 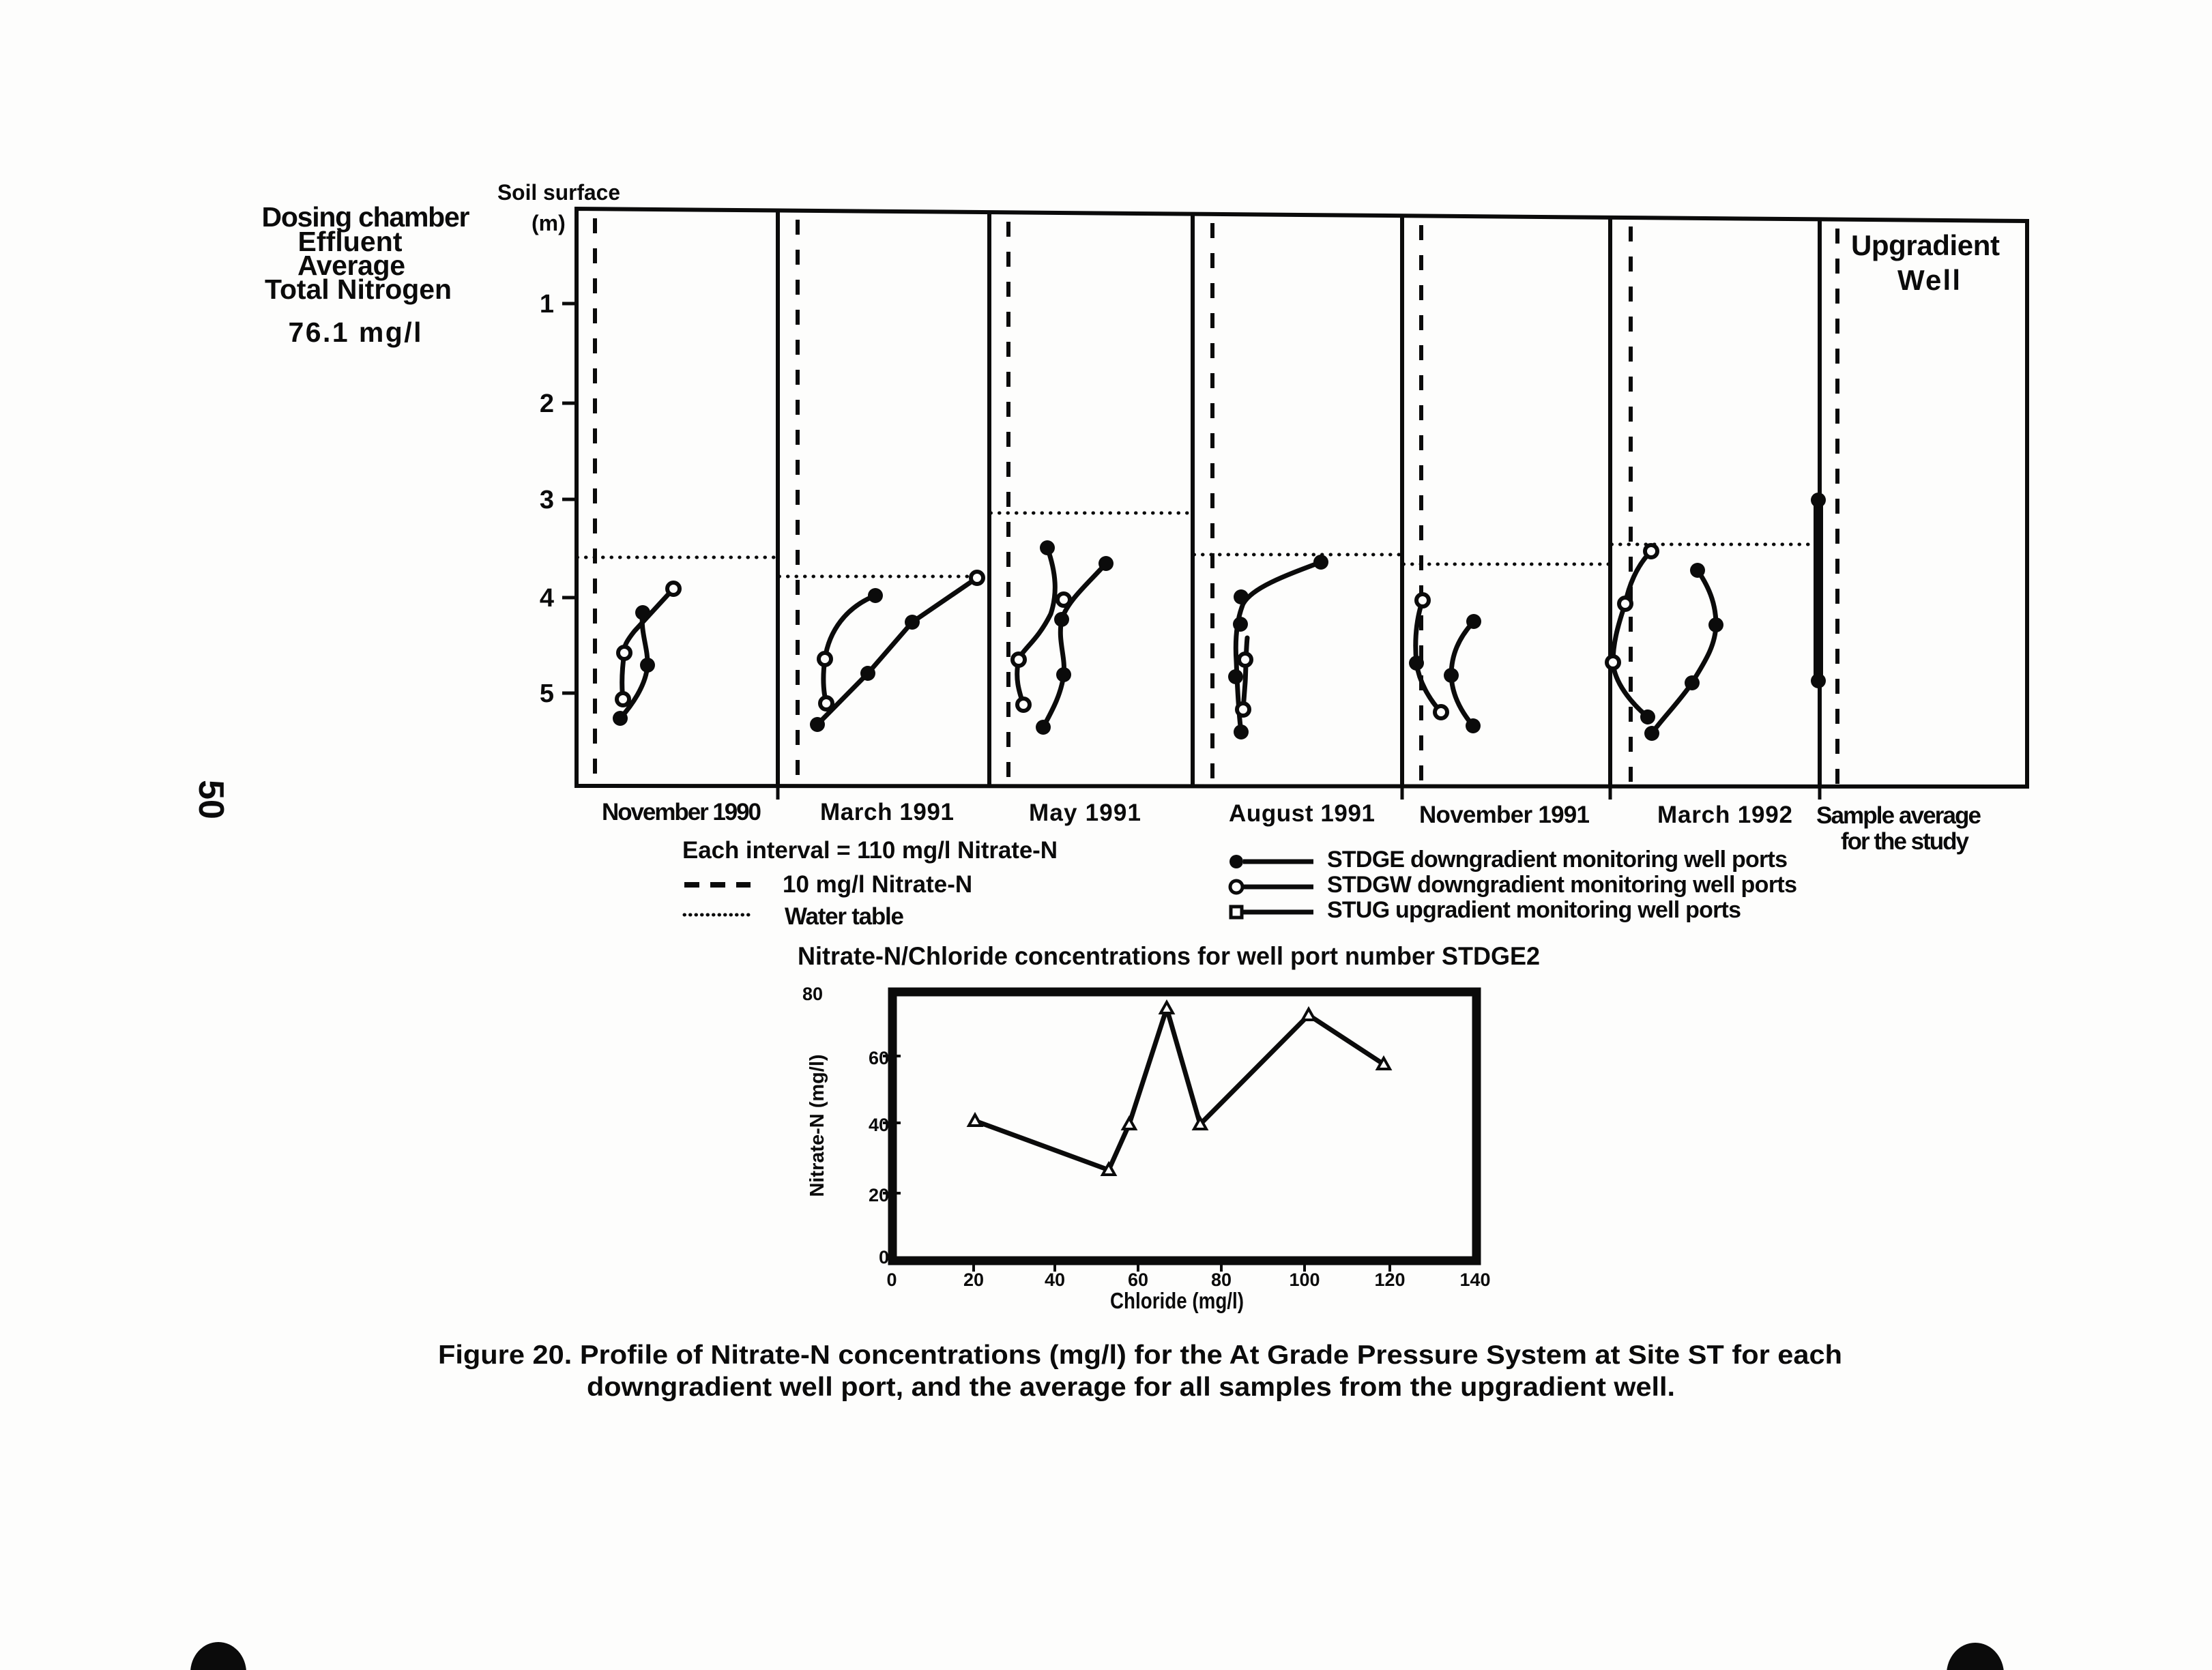 What do you see at coordinates (681, 812) in the screenshot?
I see `svg-text: November 1990` at bounding box center [681, 812].